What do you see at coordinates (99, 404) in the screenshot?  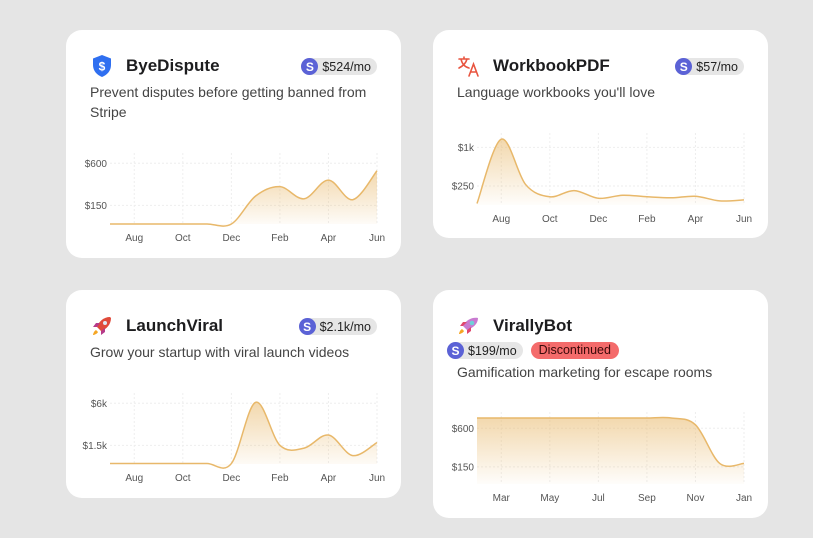 I see `y-tick-label: $6k` at bounding box center [99, 404].